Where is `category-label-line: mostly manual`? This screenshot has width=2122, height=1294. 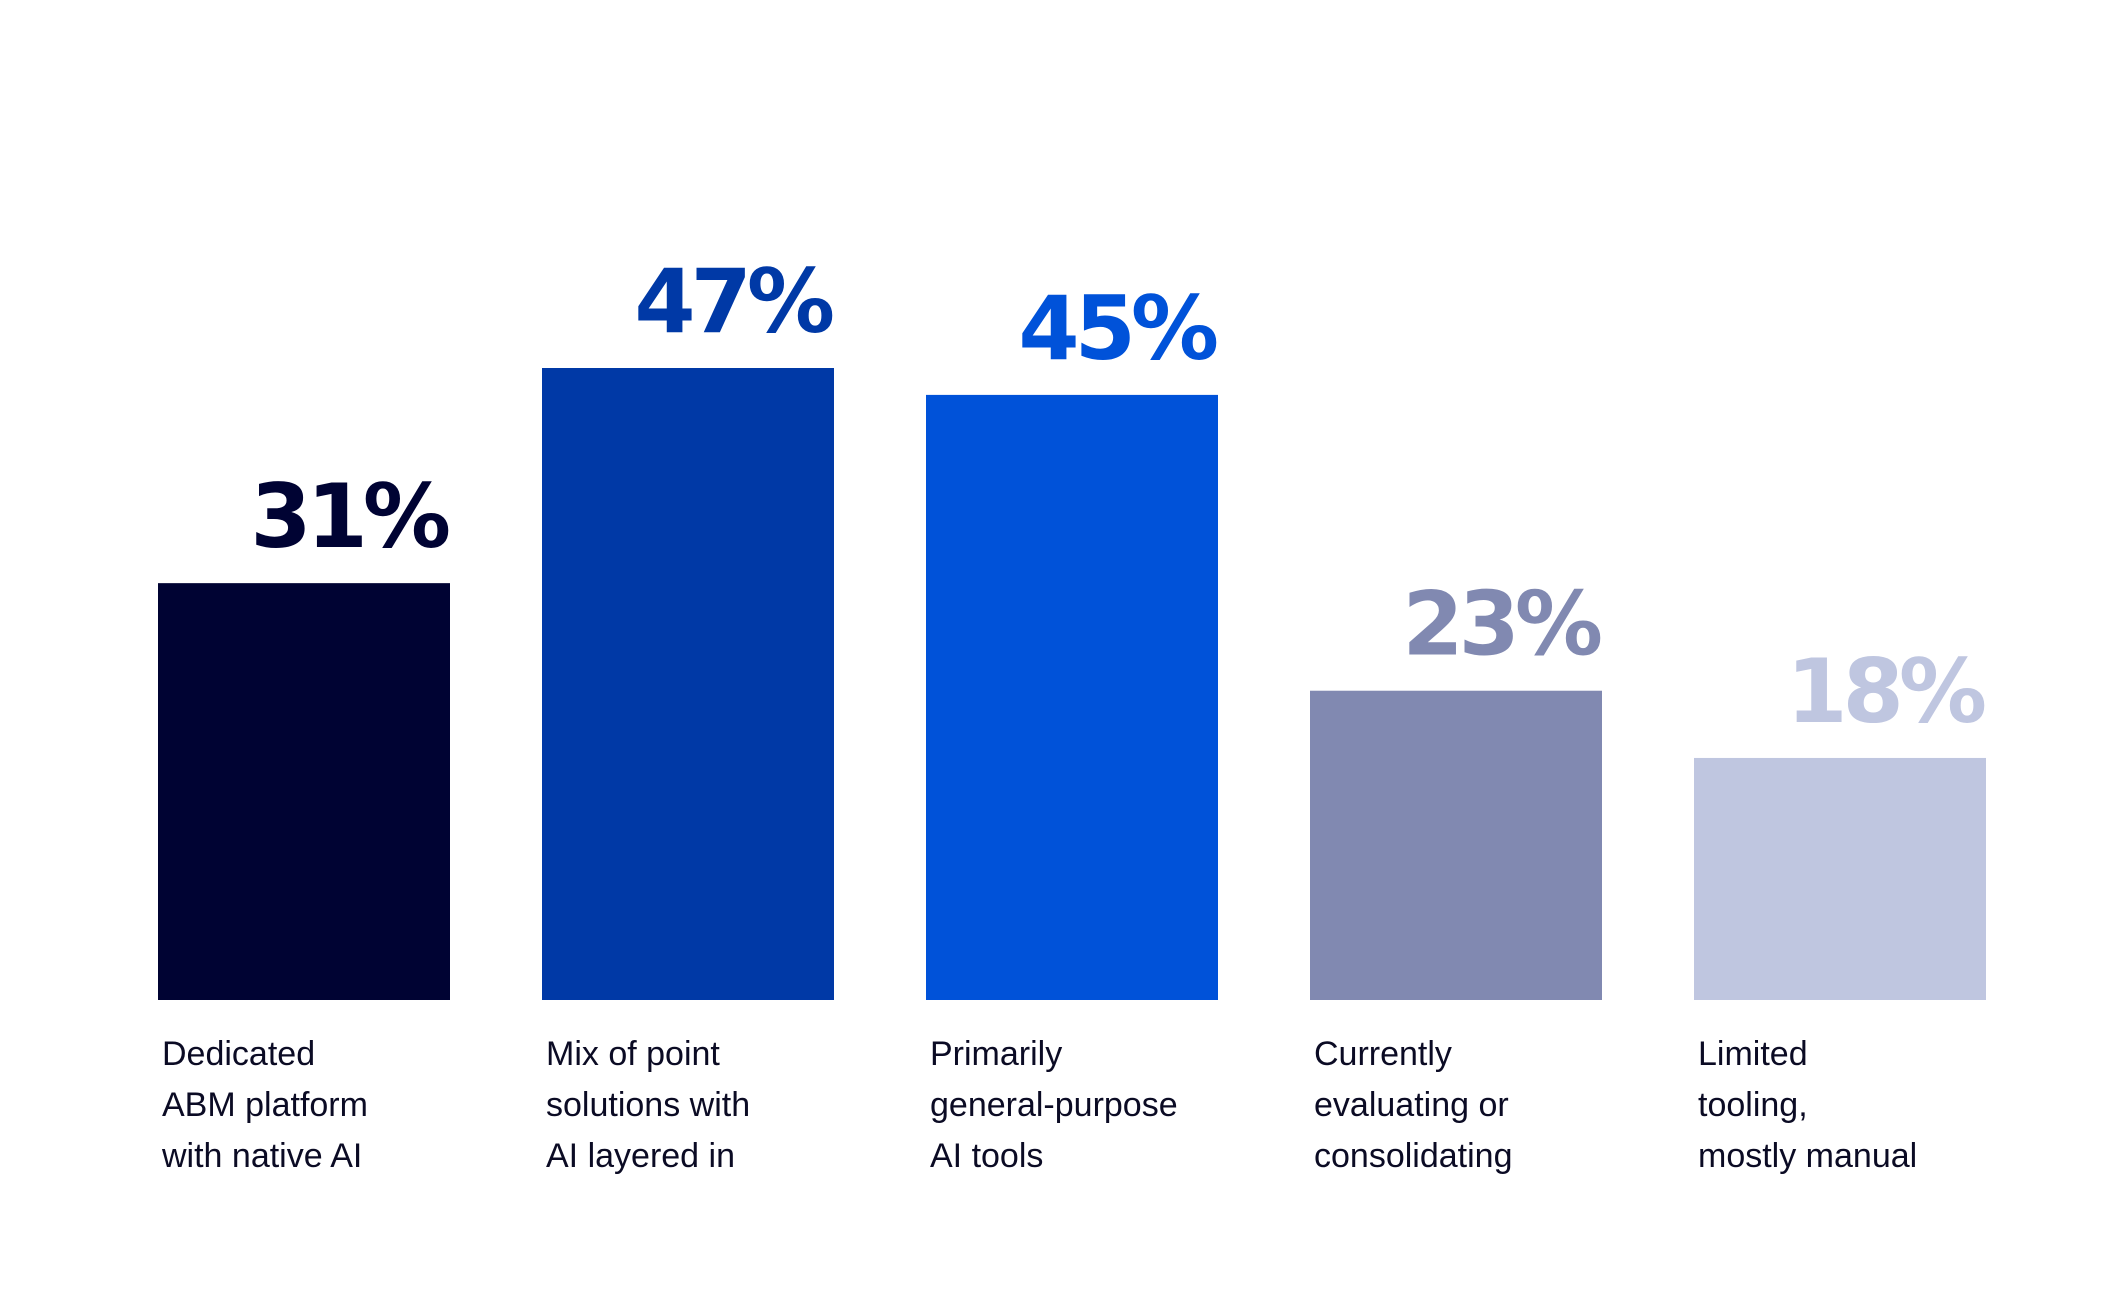
category-label-line: mostly manual is located at coordinates (1807, 1156).